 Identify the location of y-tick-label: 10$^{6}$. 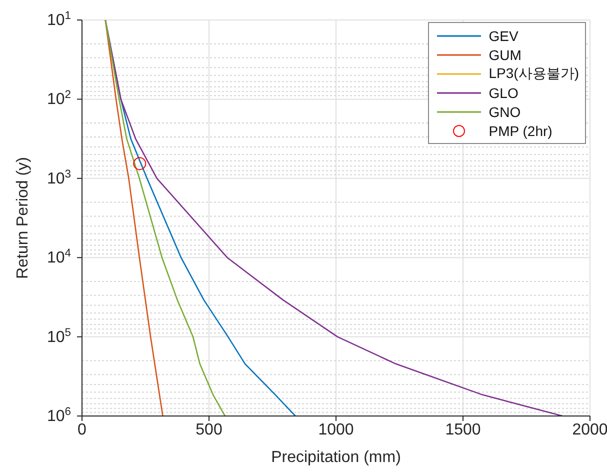
(58, 415).